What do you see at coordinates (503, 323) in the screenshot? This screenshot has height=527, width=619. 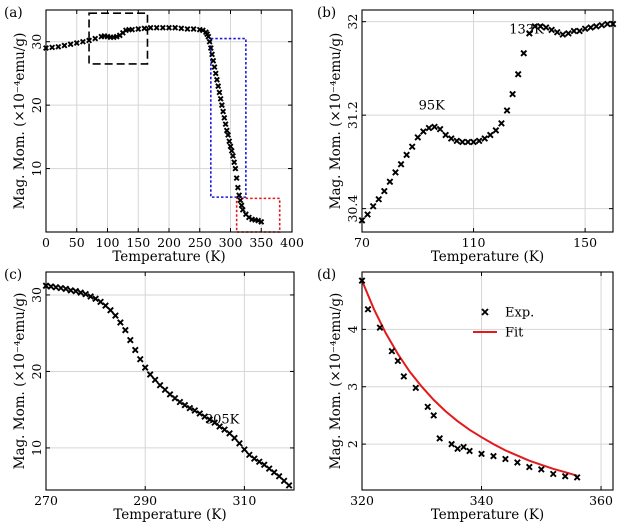 I see `legend: Exp. Fit` at bounding box center [503, 323].